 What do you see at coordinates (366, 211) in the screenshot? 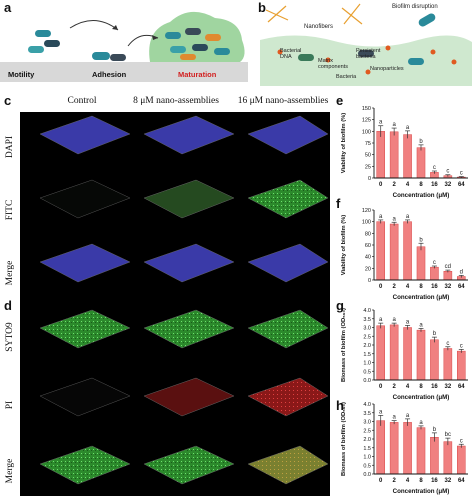
I see `y-tick-label: 120` at bounding box center [366, 211].